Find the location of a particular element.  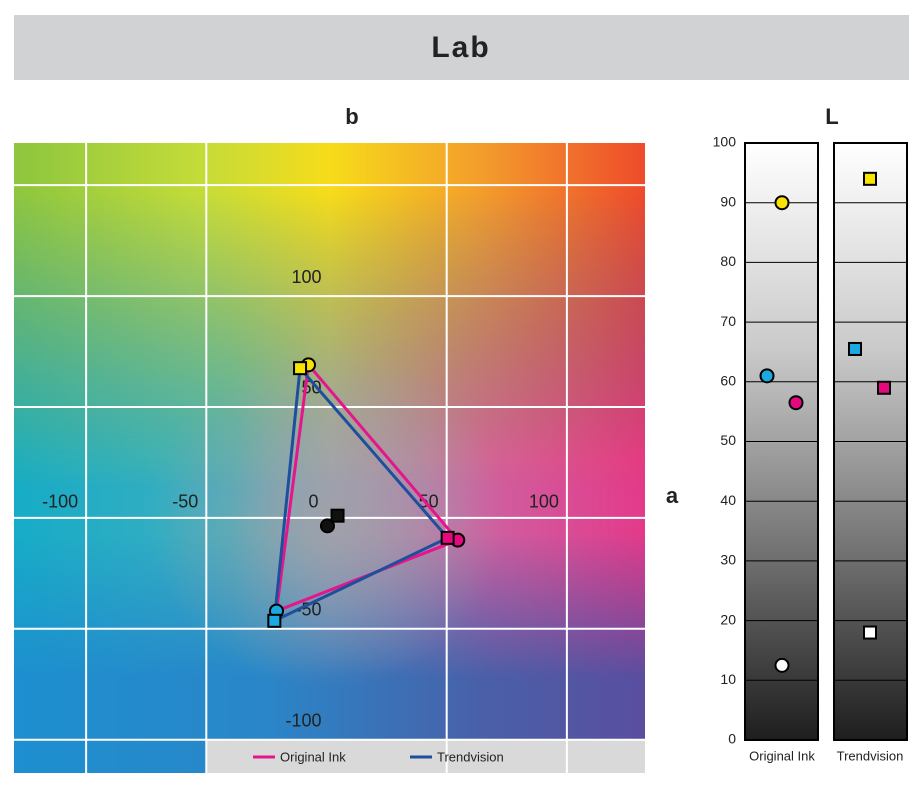

x-tick-label: 100 is located at coordinates (544, 502).